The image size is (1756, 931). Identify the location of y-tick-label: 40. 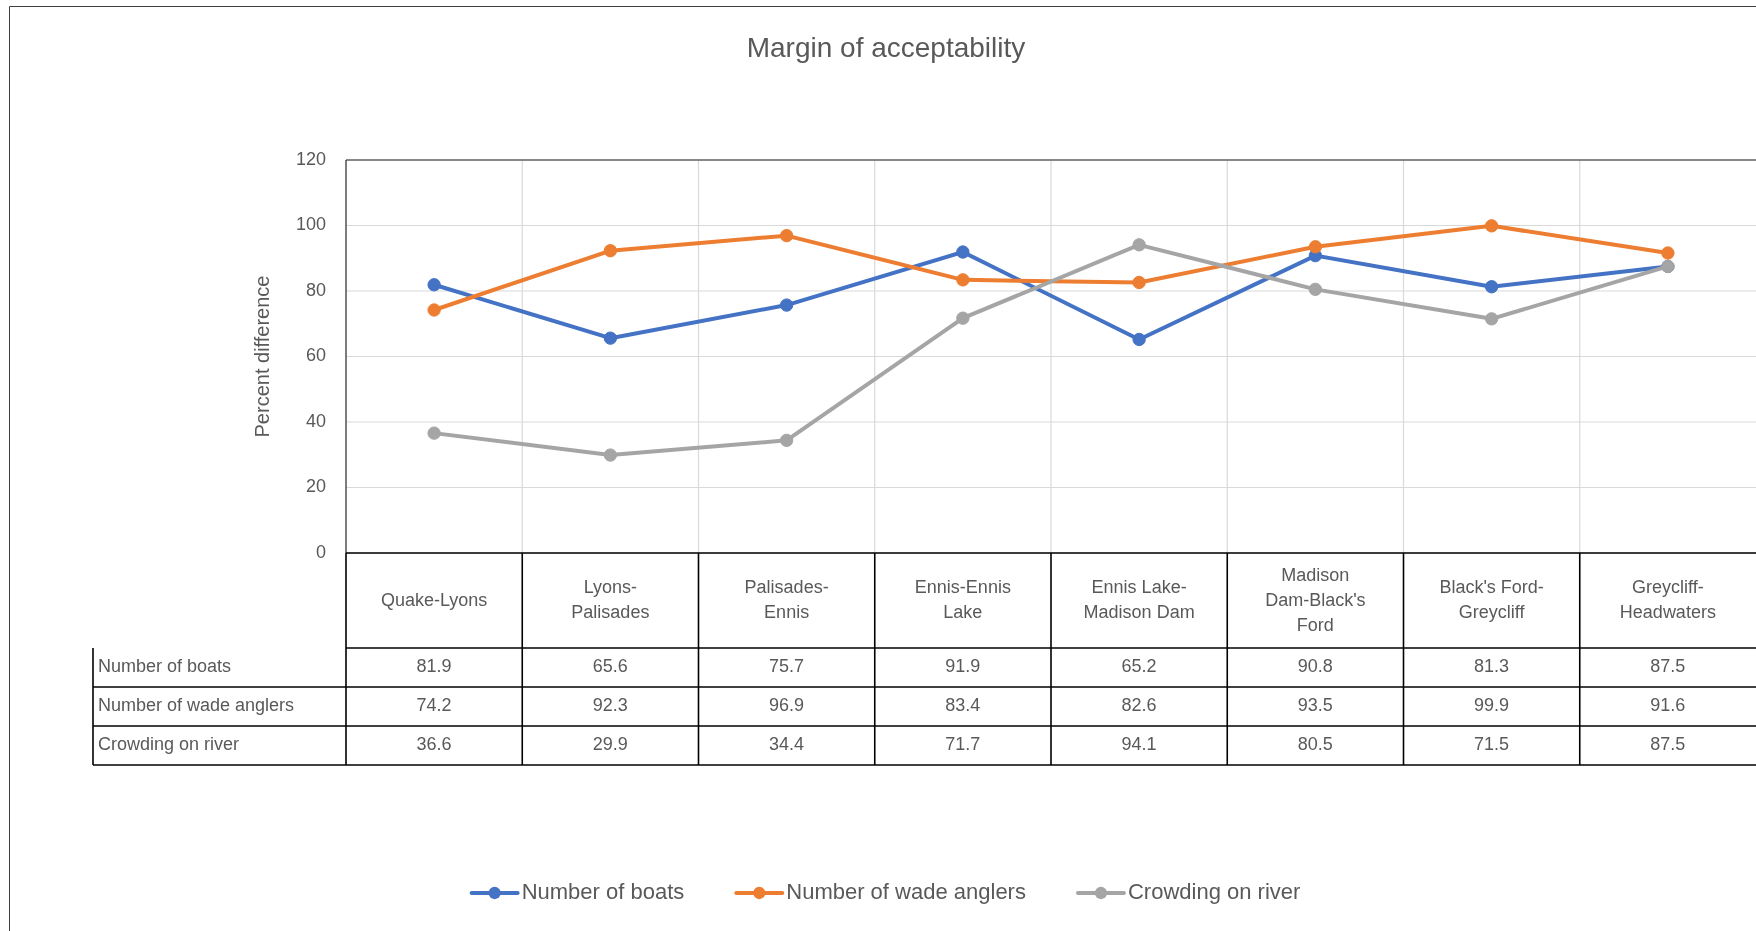
(315, 420).